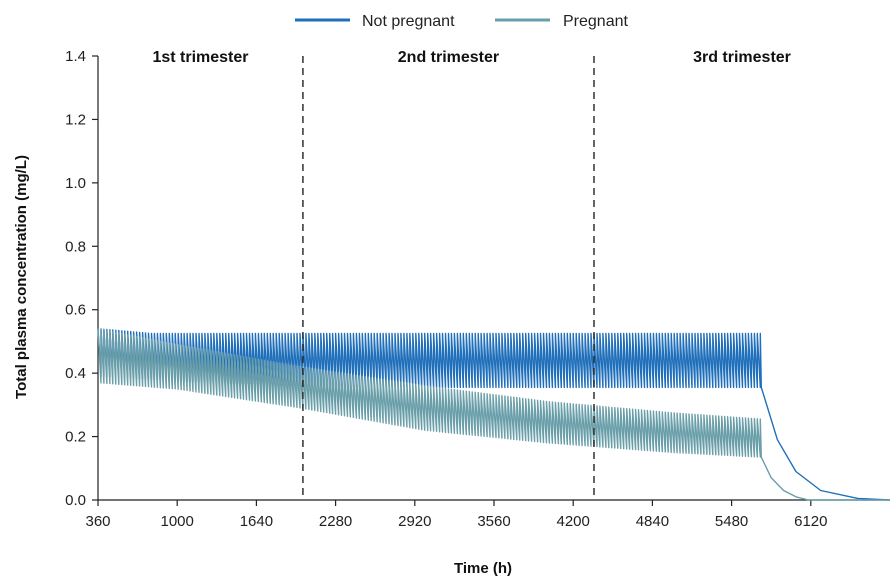  I want to click on y-tick-label: 0.0, so click(75, 500).